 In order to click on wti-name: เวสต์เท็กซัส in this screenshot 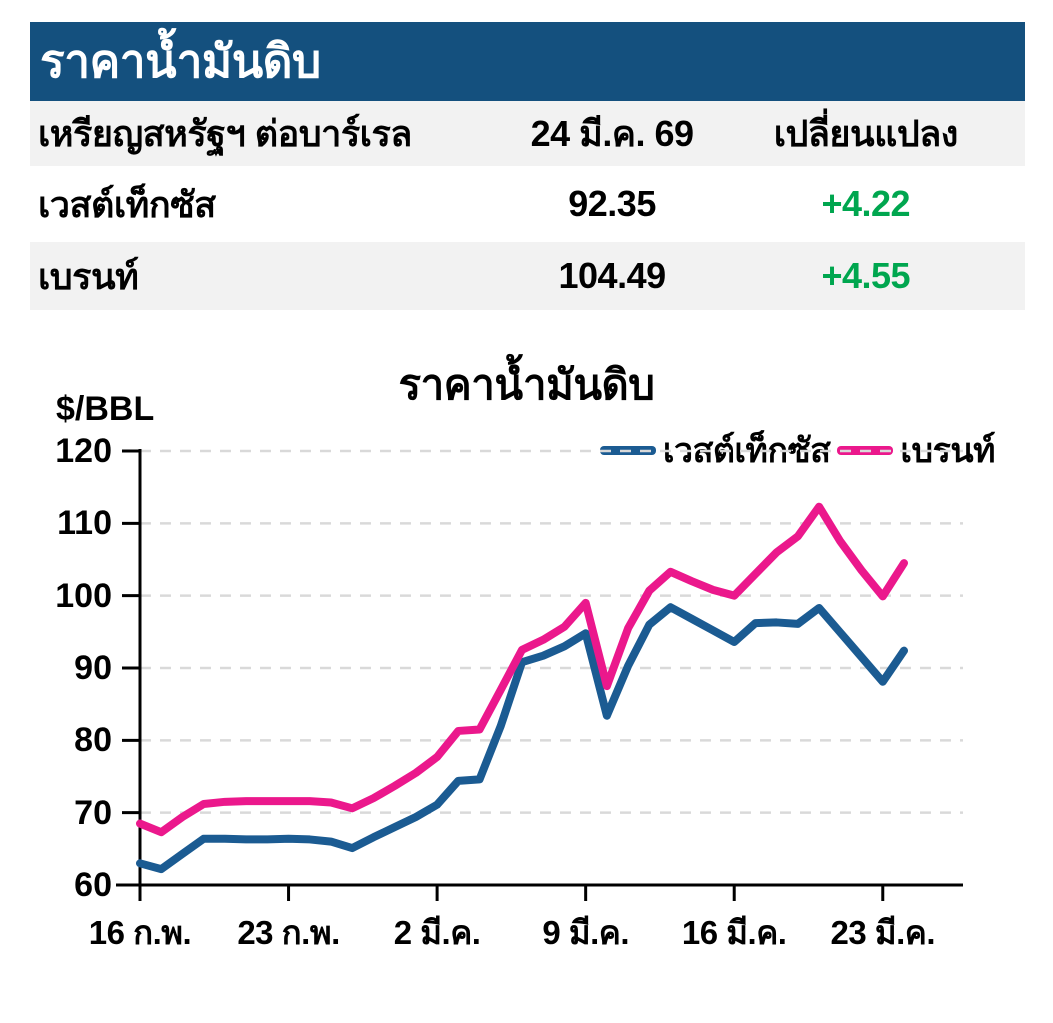, I will do `click(127, 204)`.